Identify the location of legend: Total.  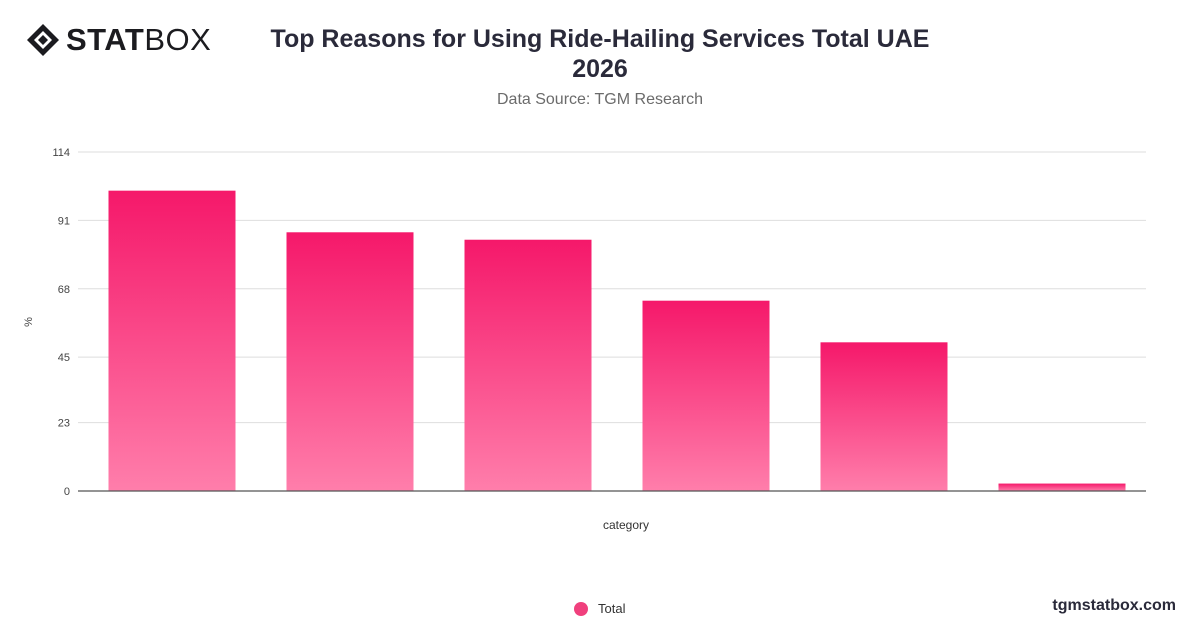
(599, 608).